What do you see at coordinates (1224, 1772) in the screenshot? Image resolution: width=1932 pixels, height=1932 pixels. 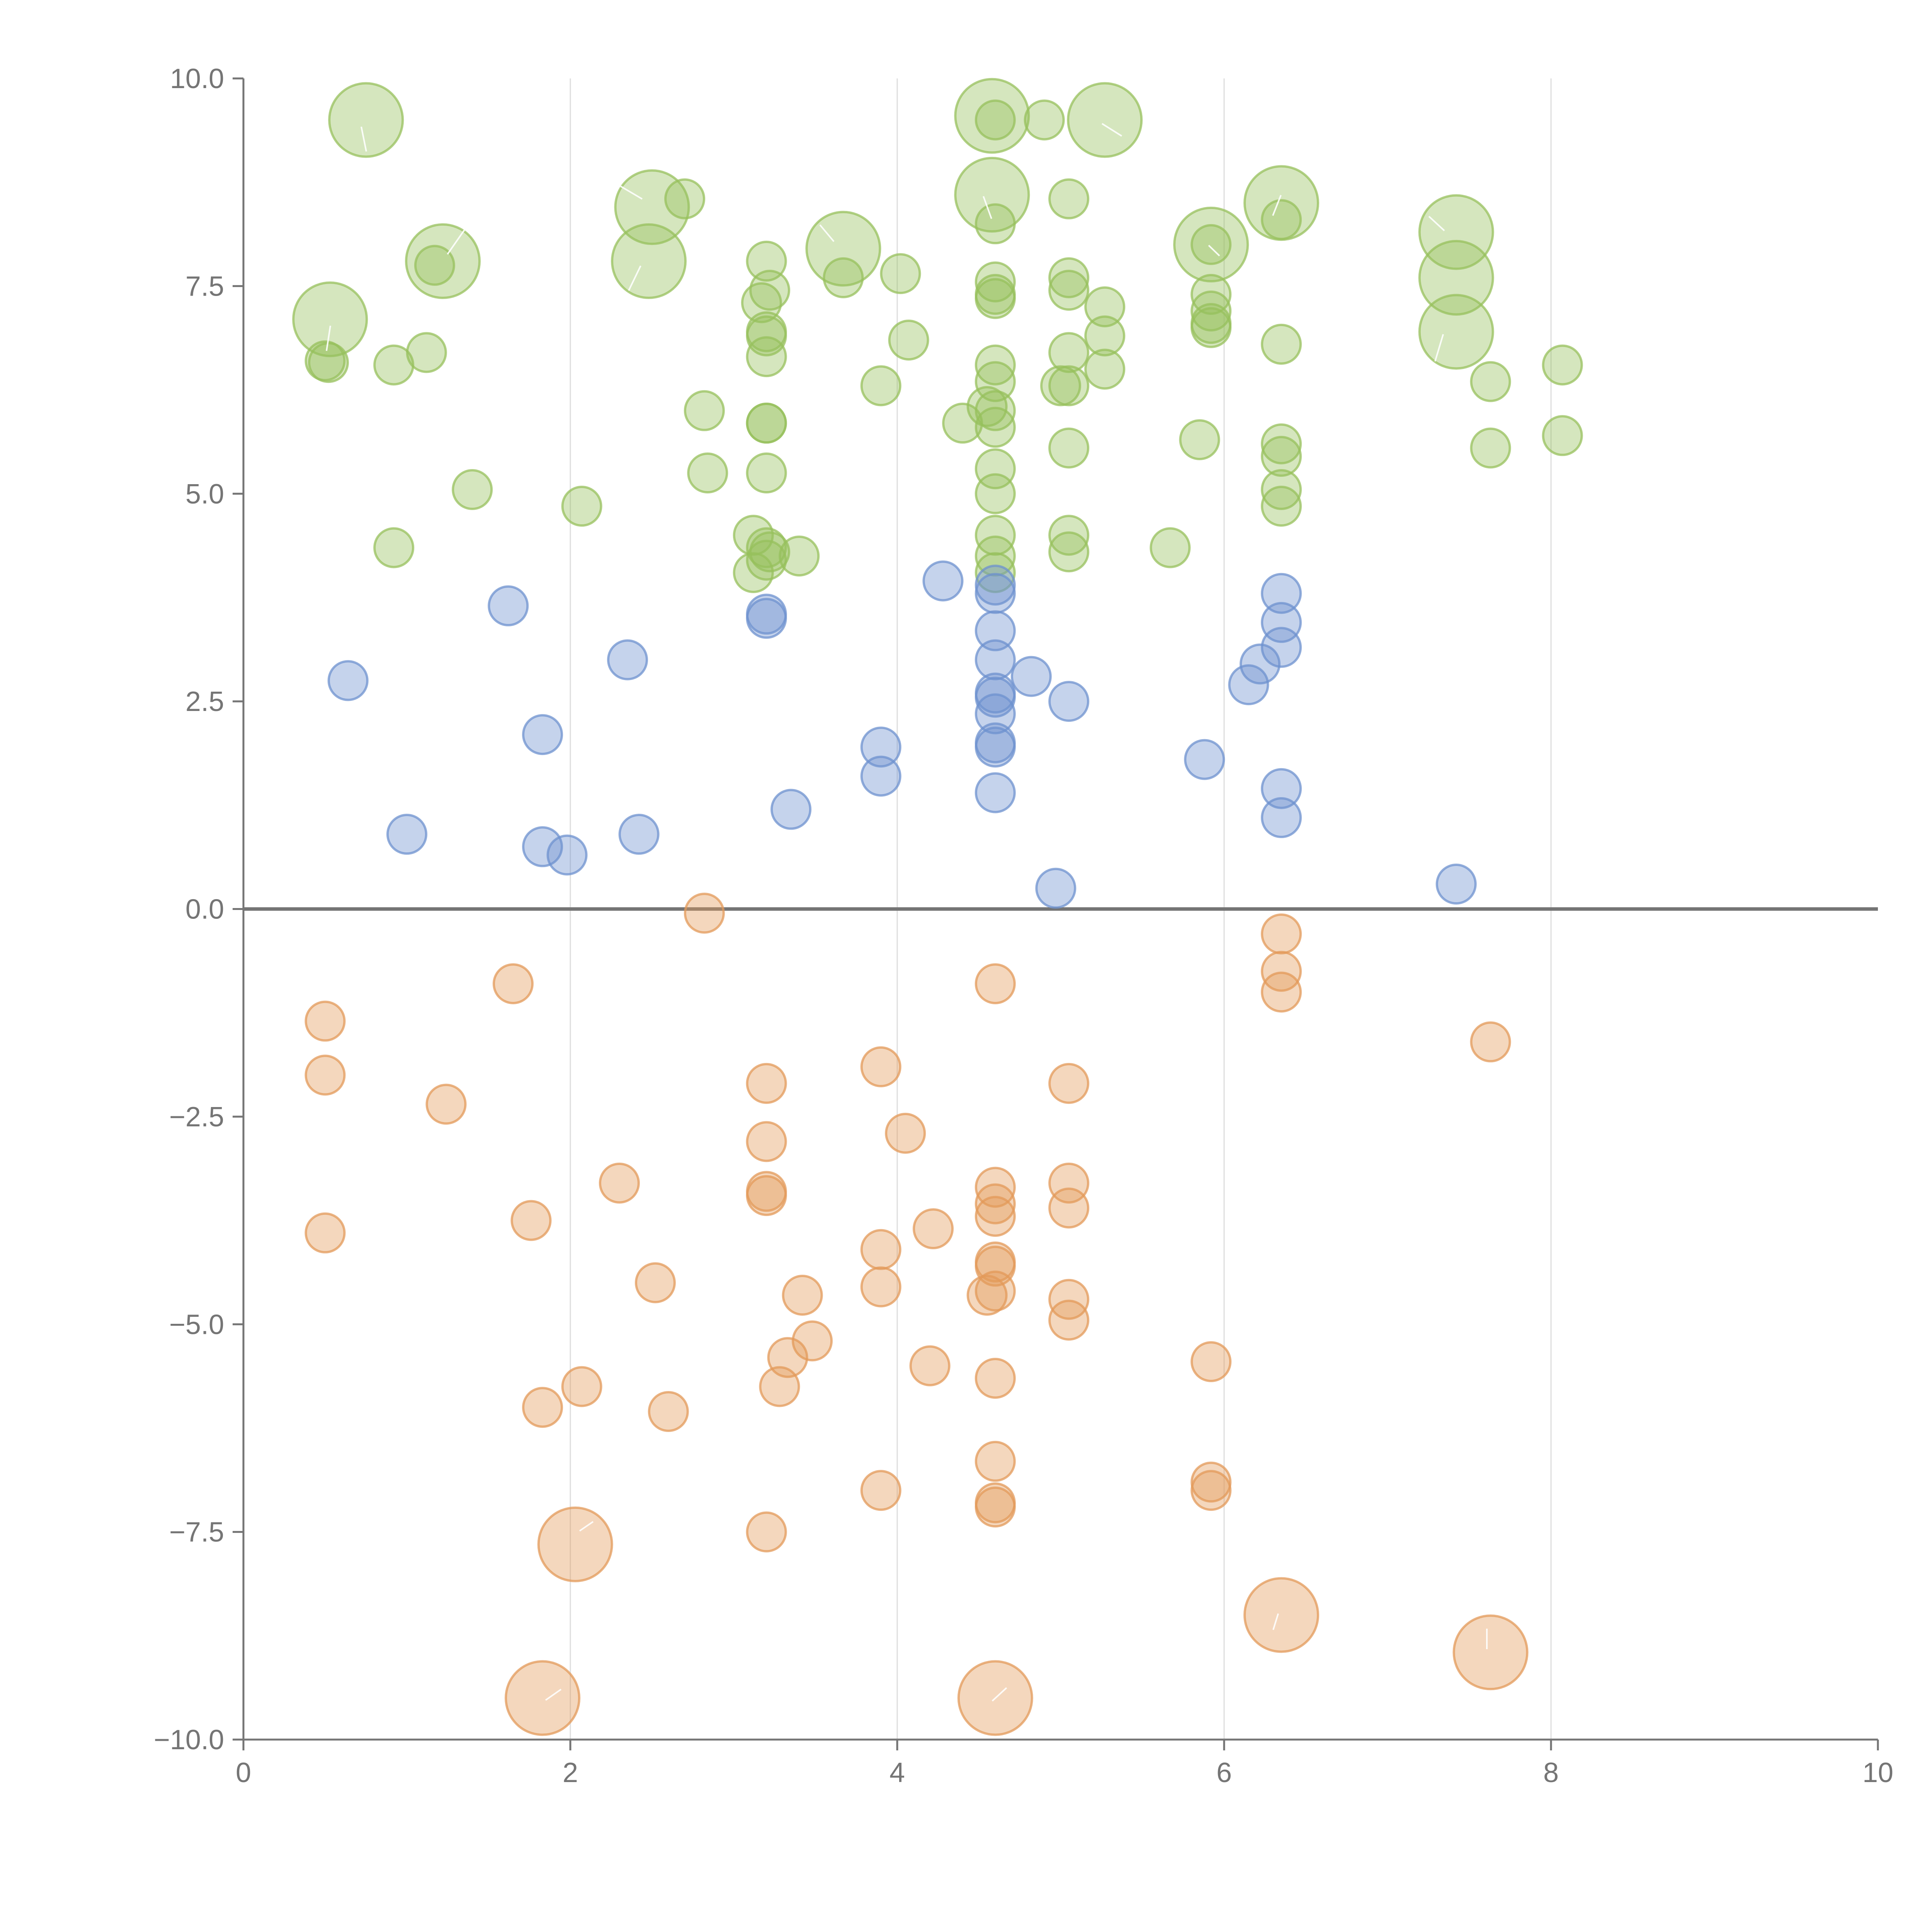 I see `x-tick-label: 6` at bounding box center [1224, 1772].